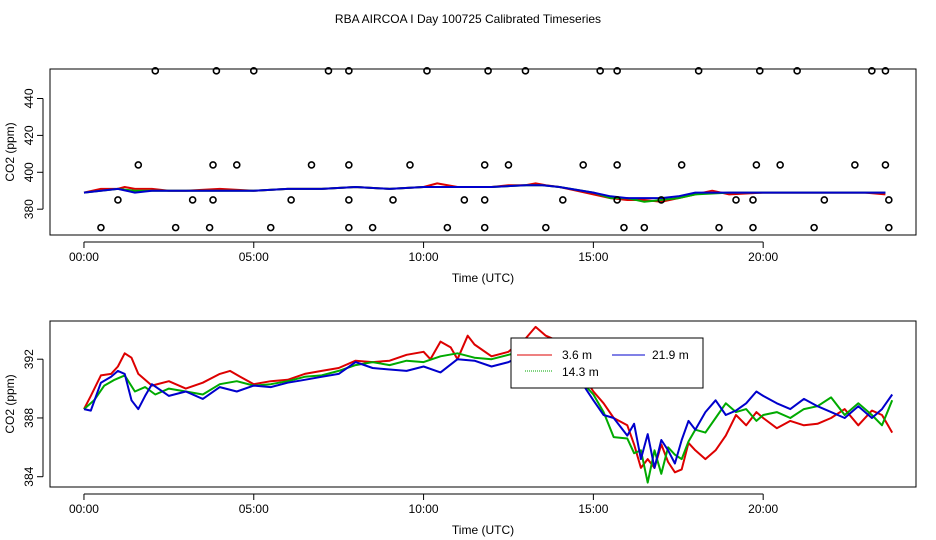 The height and width of the screenshot is (540, 936). What do you see at coordinates (254, 509) in the screenshot?
I see `bottom-x-tick-label: 05:00` at bounding box center [254, 509].